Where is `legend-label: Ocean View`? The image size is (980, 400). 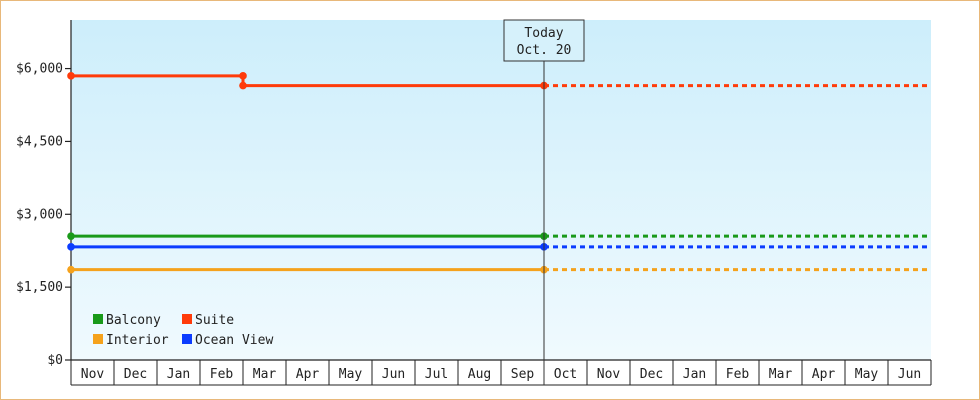 legend-label: Ocean View is located at coordinates (234, 340).